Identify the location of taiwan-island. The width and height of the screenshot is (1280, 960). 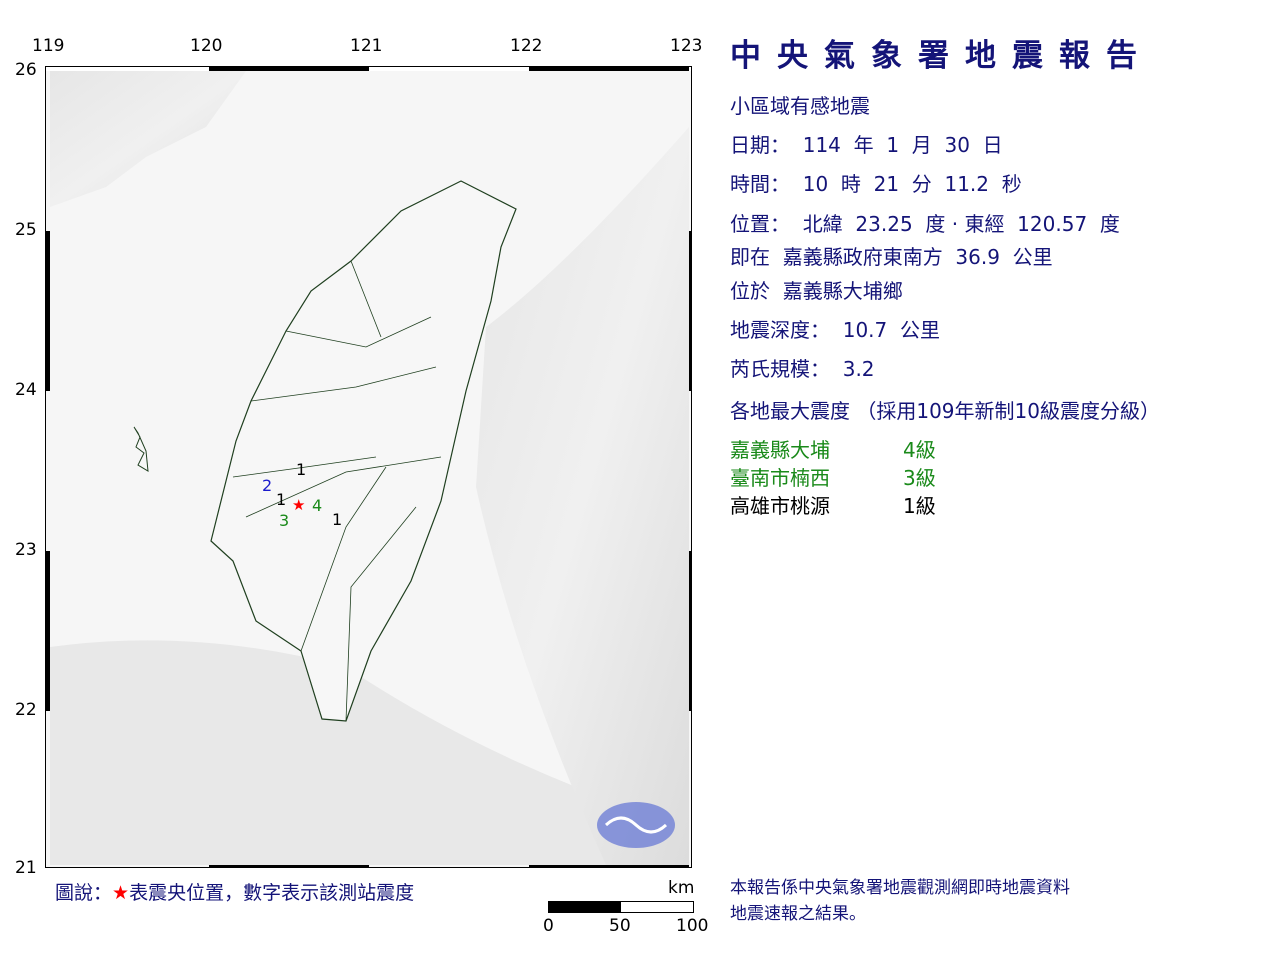
(363, 451).